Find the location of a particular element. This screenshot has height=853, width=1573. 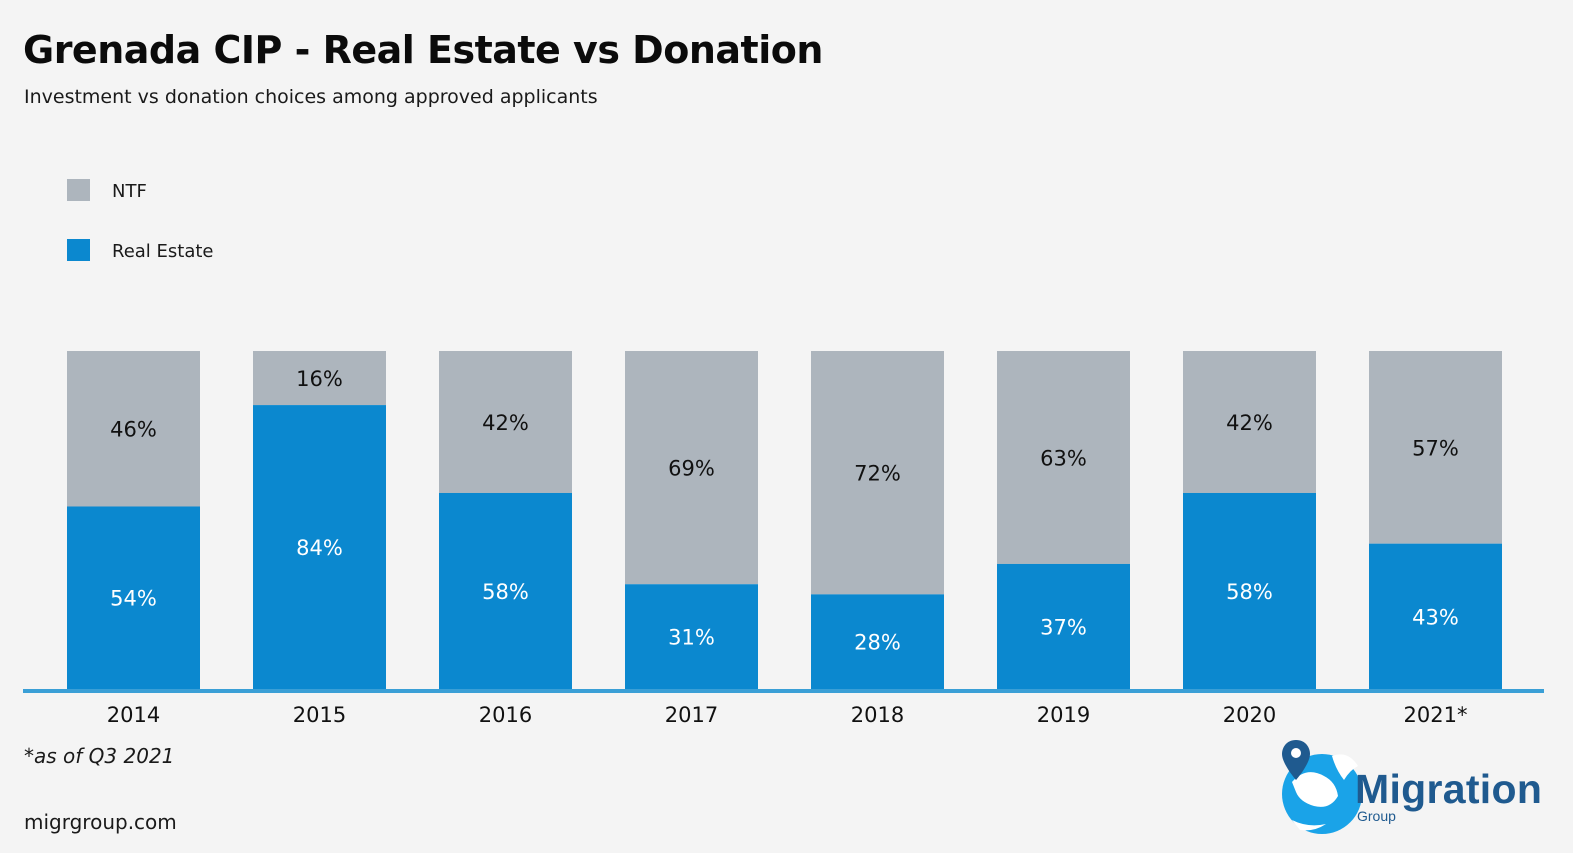

x-tick-label: 2019 is located at coordinates (1063, 715).